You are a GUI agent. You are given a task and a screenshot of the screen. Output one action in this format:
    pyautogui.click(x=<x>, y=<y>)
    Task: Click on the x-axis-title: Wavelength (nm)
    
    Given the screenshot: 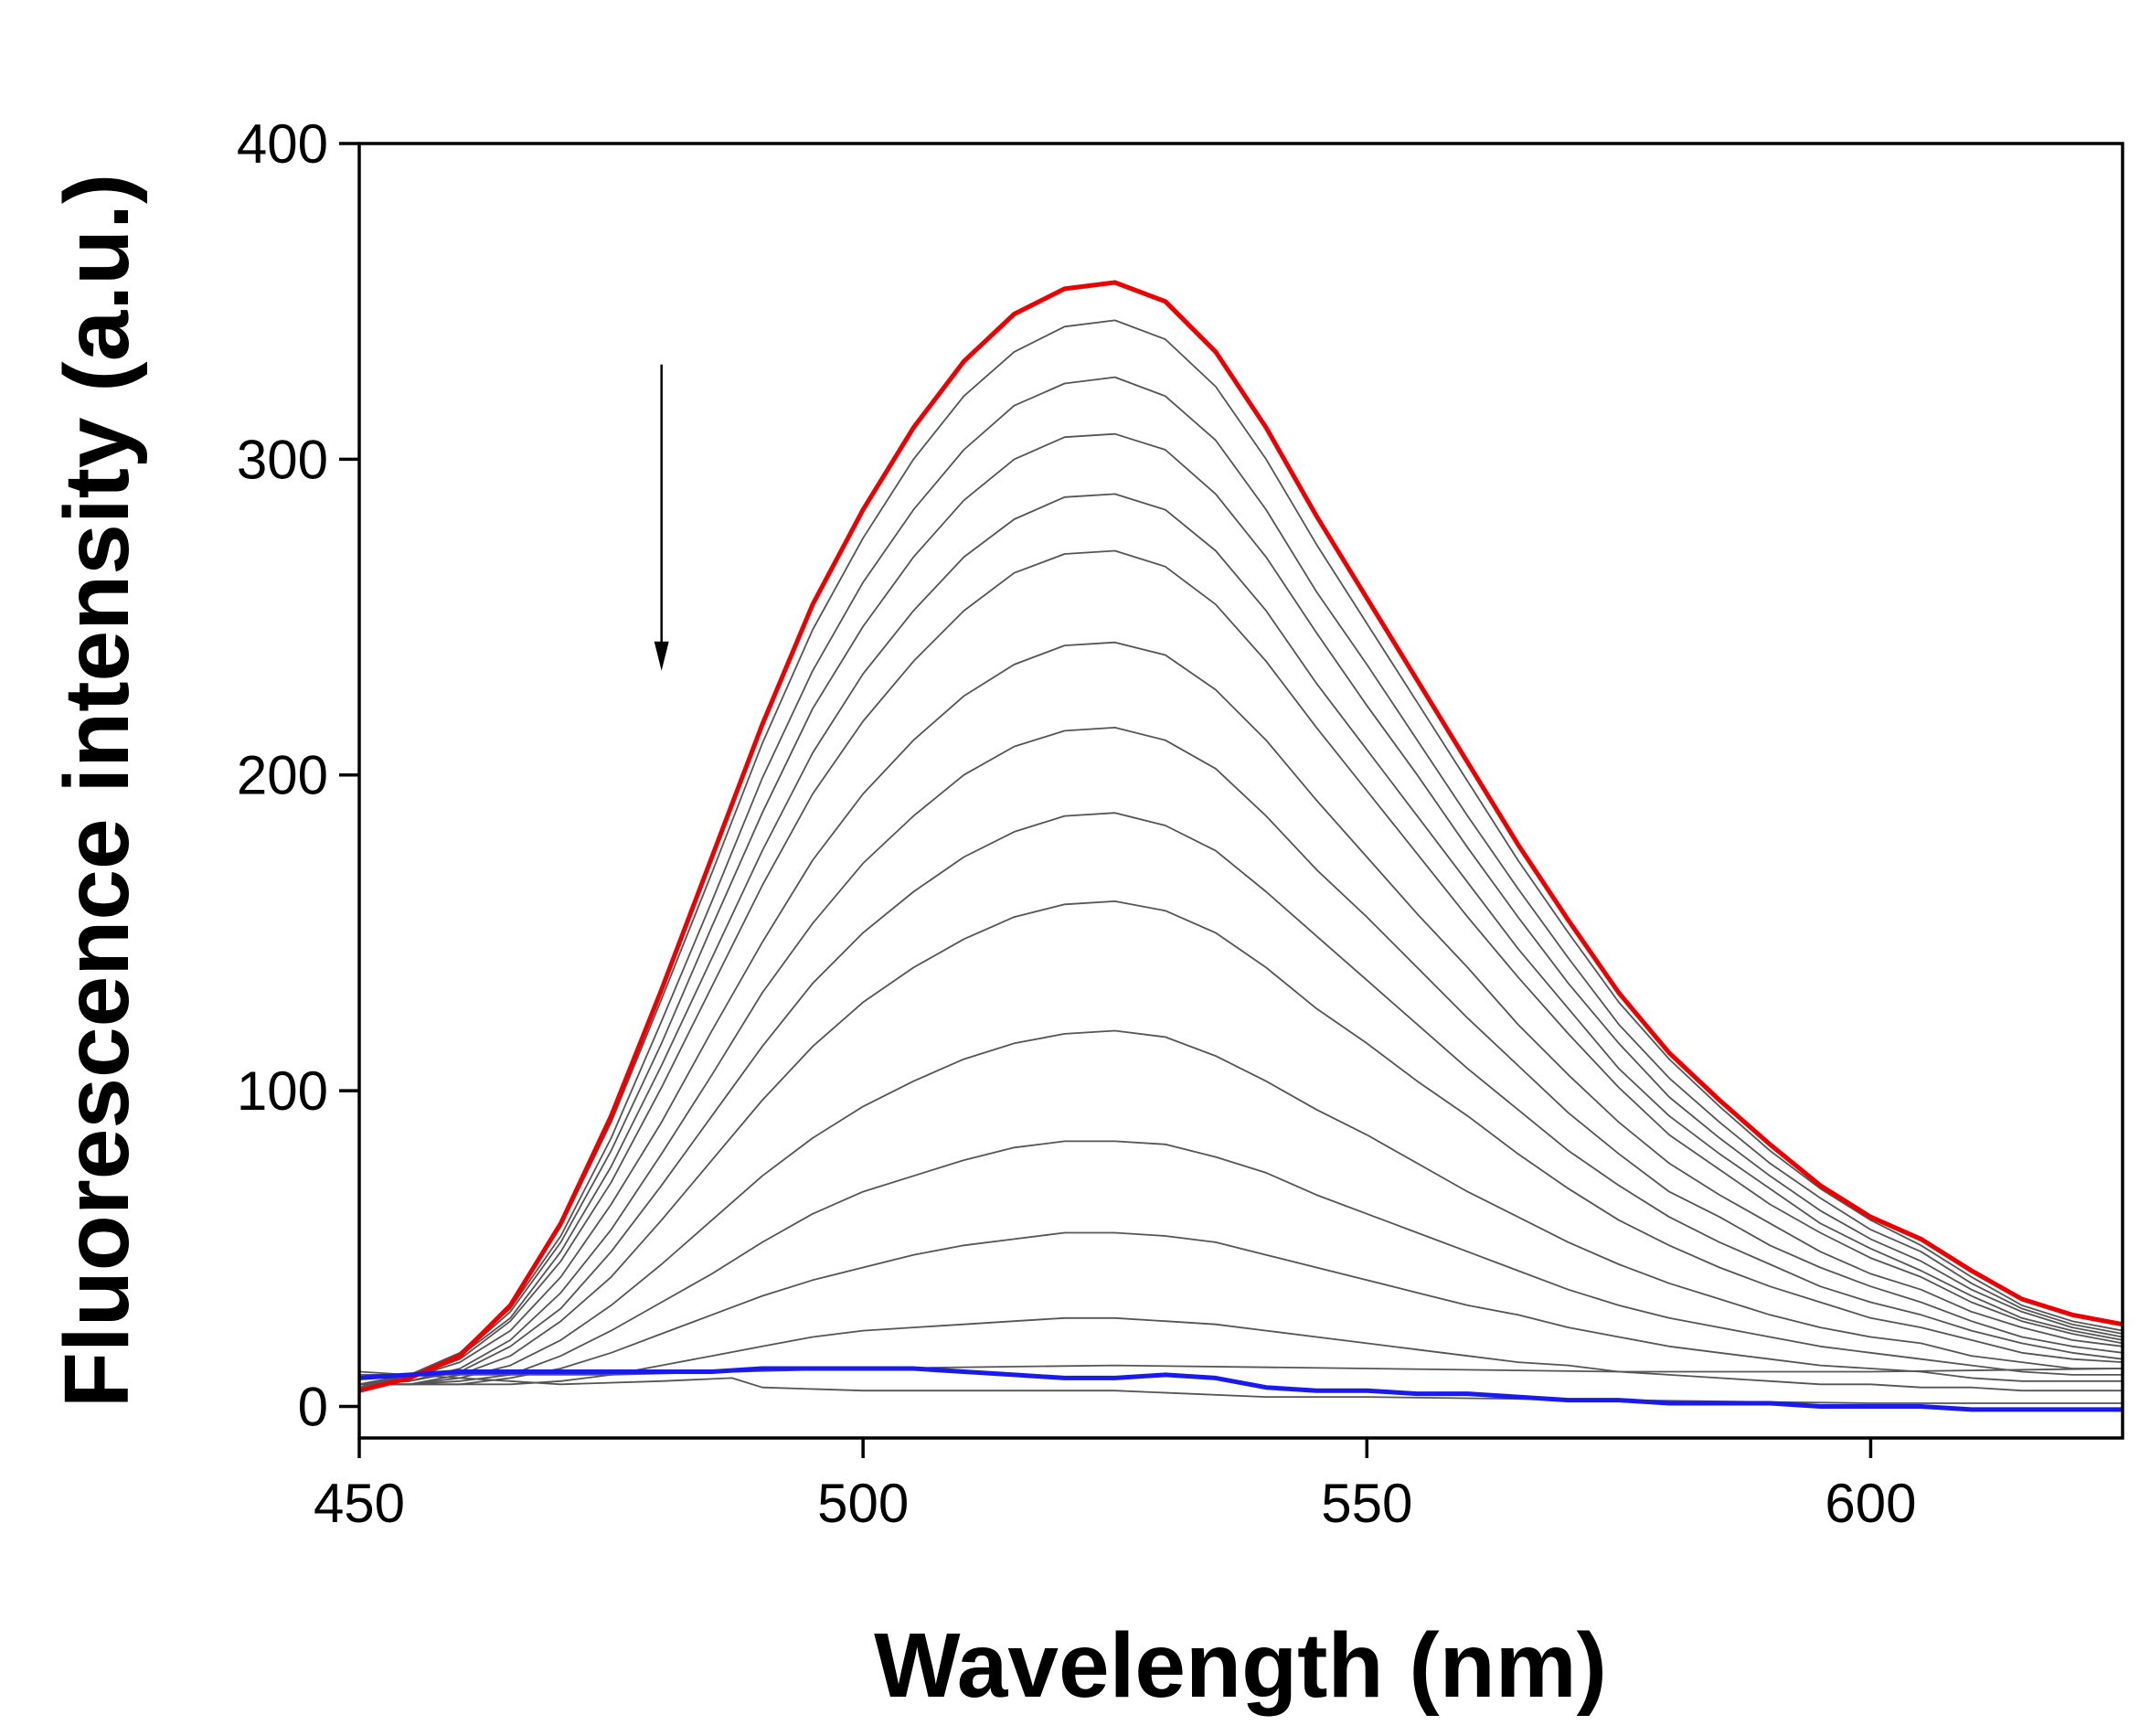 What is the action you would take?
    pyautogui.click(x=1240, y=1665)
    